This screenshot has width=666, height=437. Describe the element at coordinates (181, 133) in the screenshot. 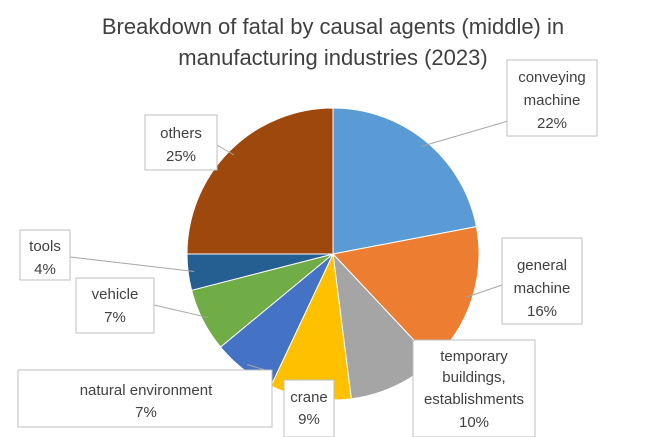

I see `data-label-category: others` at that location.